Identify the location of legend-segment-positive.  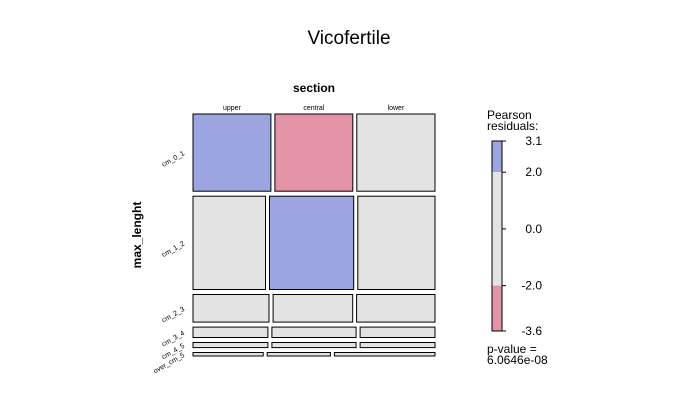
(497, 157).